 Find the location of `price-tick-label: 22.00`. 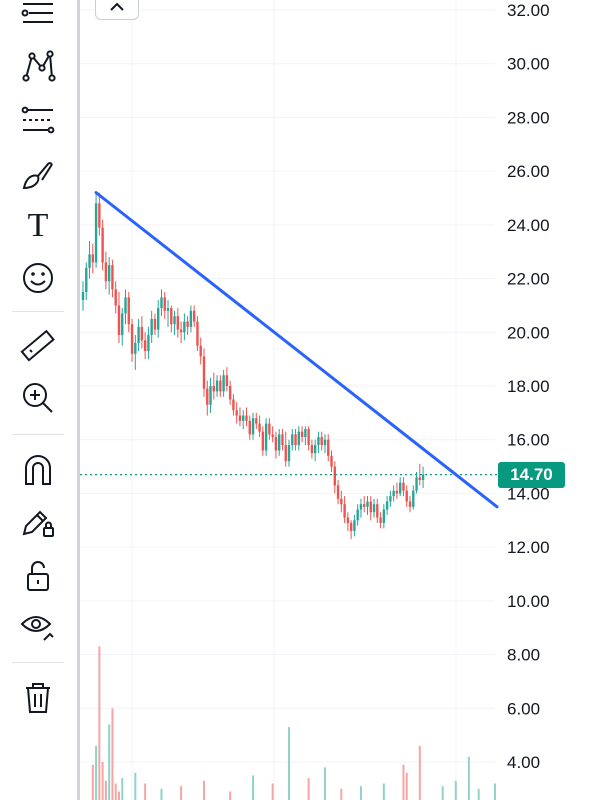

price-tick-label: 22.00 is located at coordinates (528, 279).